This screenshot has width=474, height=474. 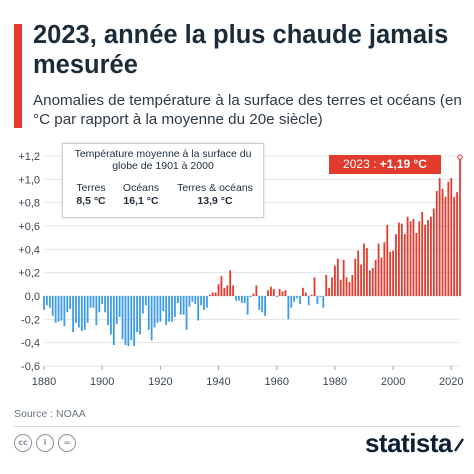 What do you see at coordinates (67, 443) in the screenshot?
I see `equals-icon: =` at bounding box center [67, 443].